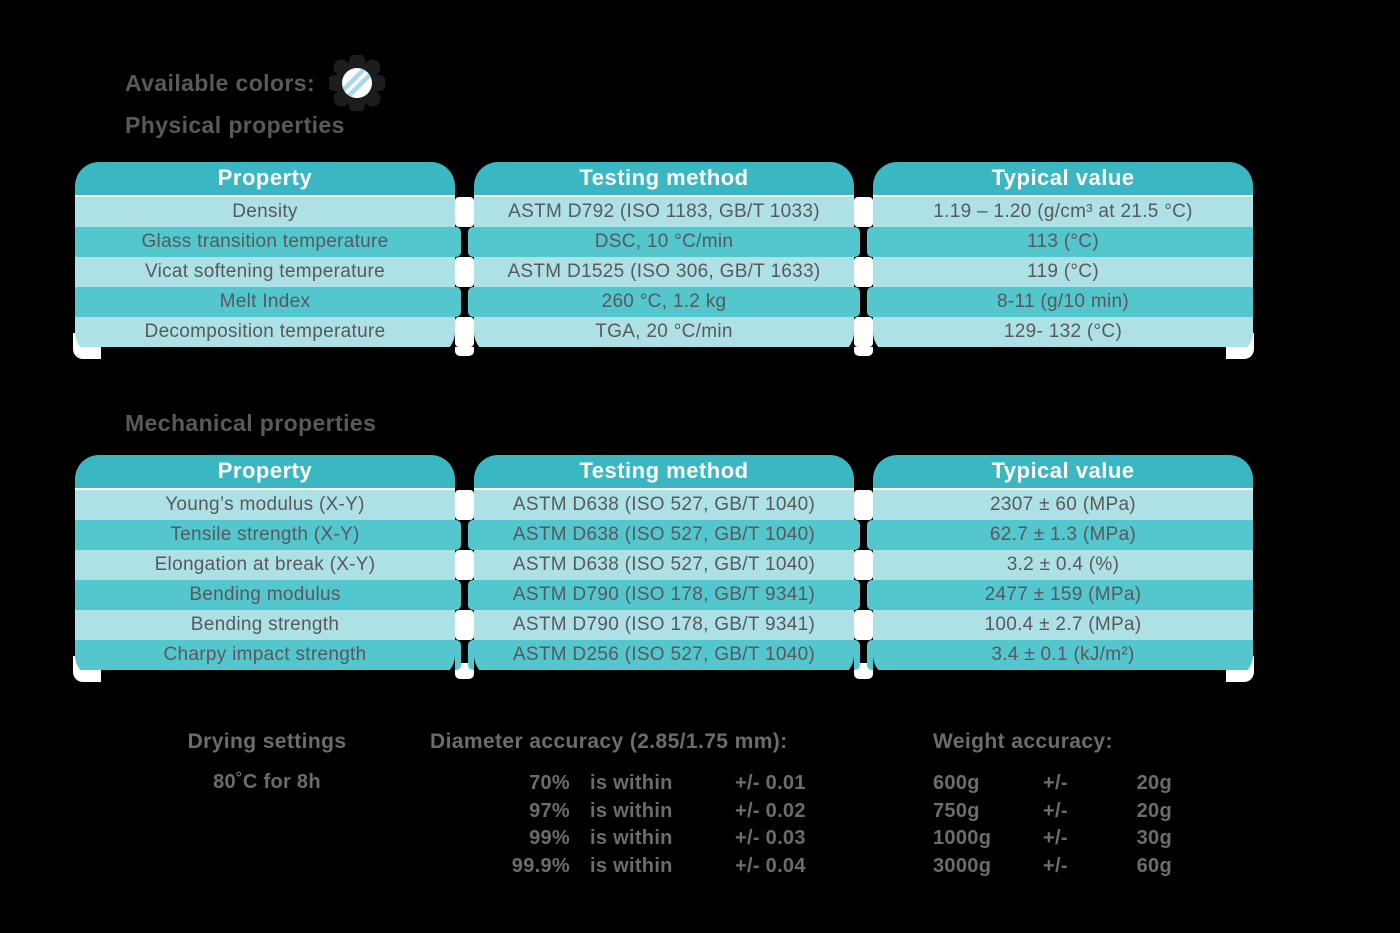  What do you see at coordinates (220, 82) in the screenshot?
I see `available-colors-label: Available colors:` at bounding box center [220, 82].